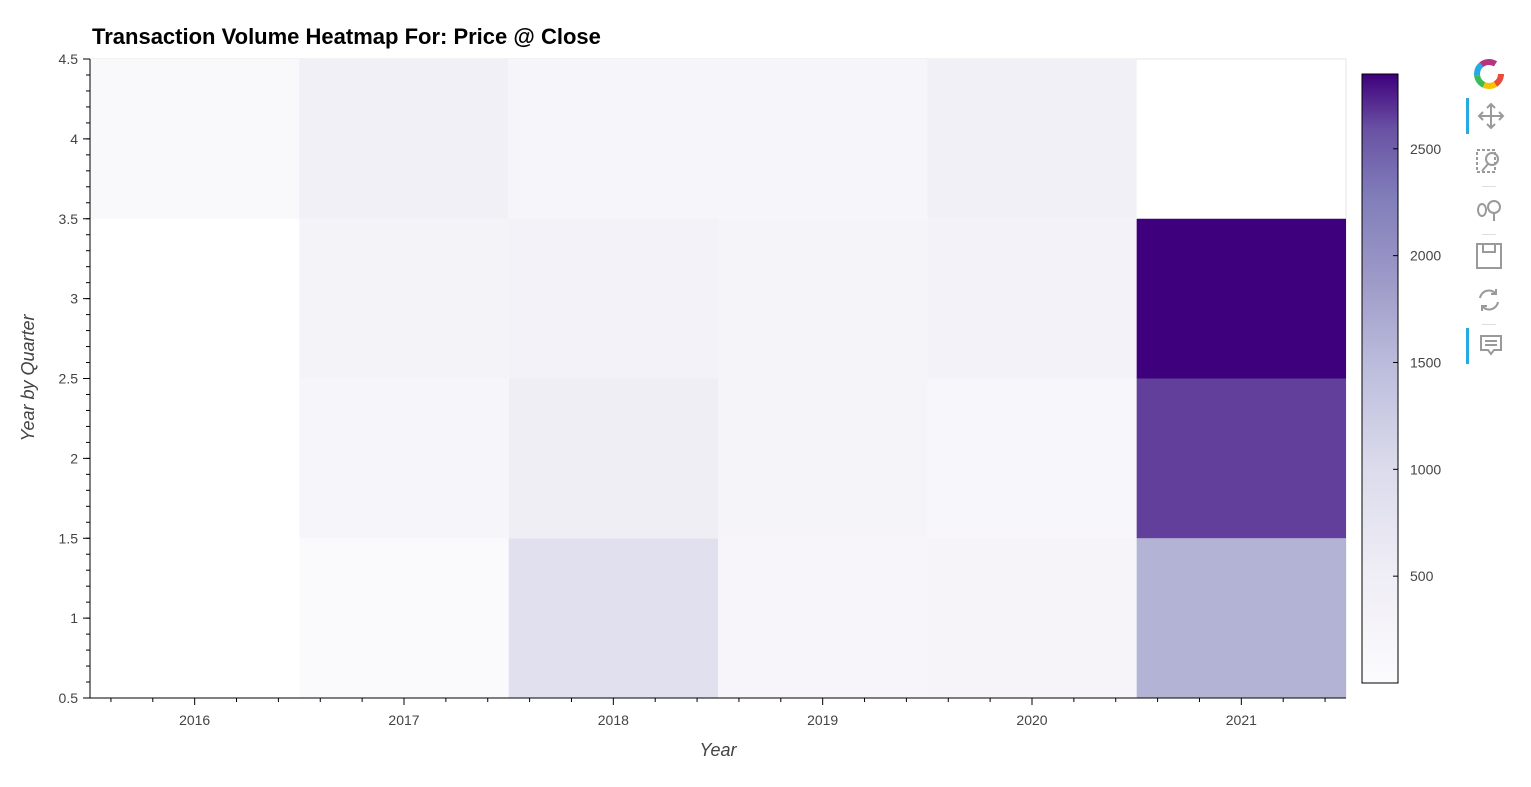  What do you see at coordinates (194, 720) in the screenshot?
I see `x-tick-label: 2016` at bounding box center [194, 720].